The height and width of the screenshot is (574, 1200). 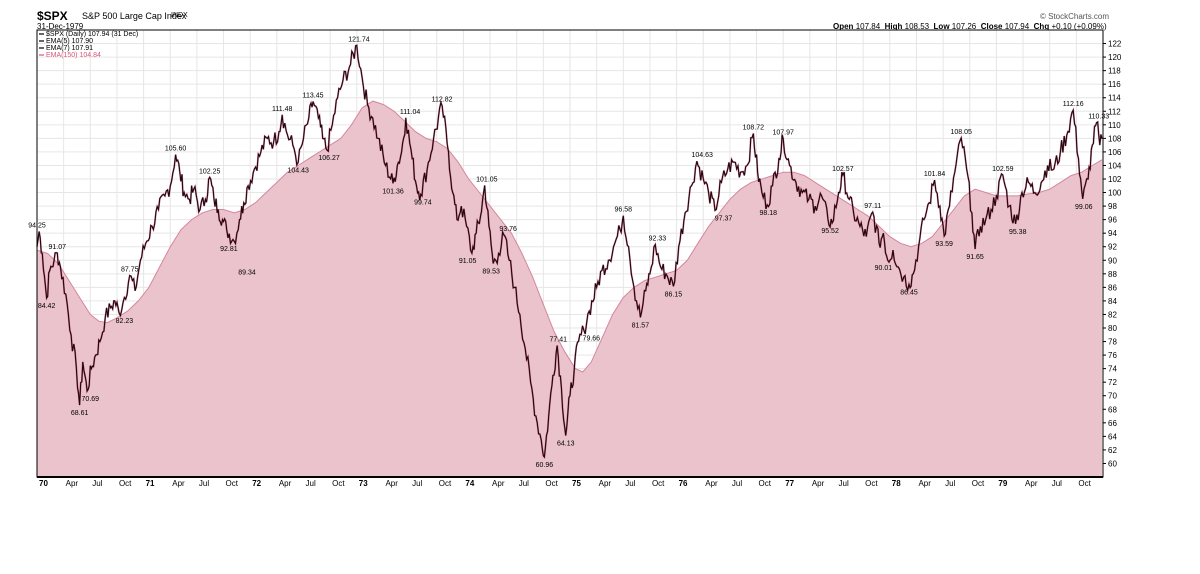 What do you see at coordinates (545, 465) in the screenshot?
I see `price-annotation: 60.96` at bounding box center [545, 465].